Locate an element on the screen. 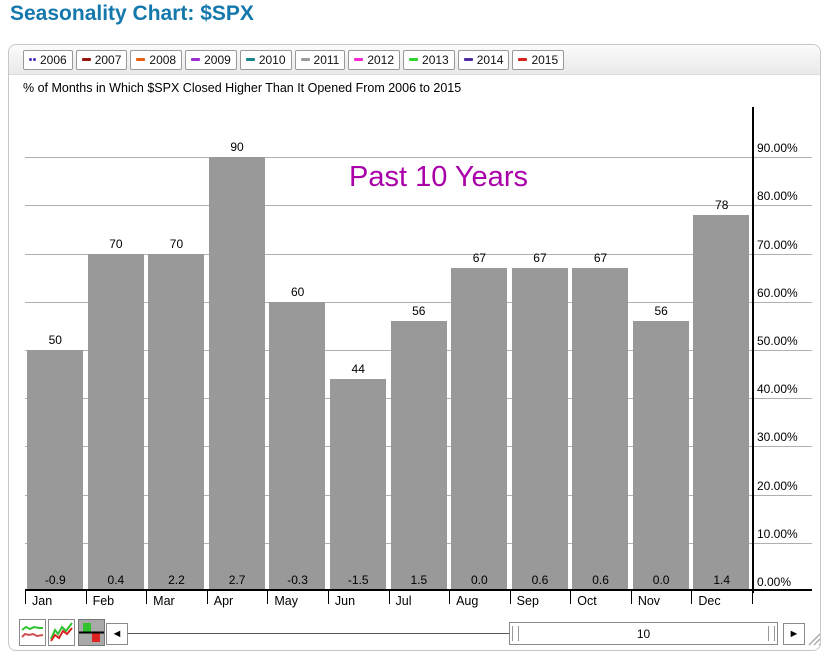  year-label: 2013 is located at coordinates (435, 59).